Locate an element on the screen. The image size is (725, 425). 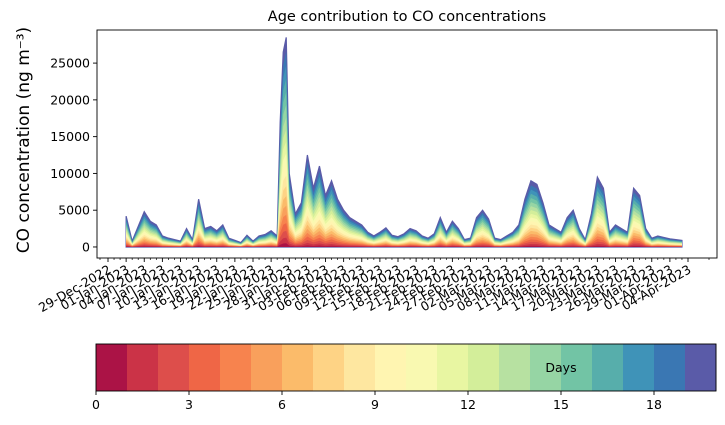
colorbar-tick-label: 3 is located at coordinates (189, 404).